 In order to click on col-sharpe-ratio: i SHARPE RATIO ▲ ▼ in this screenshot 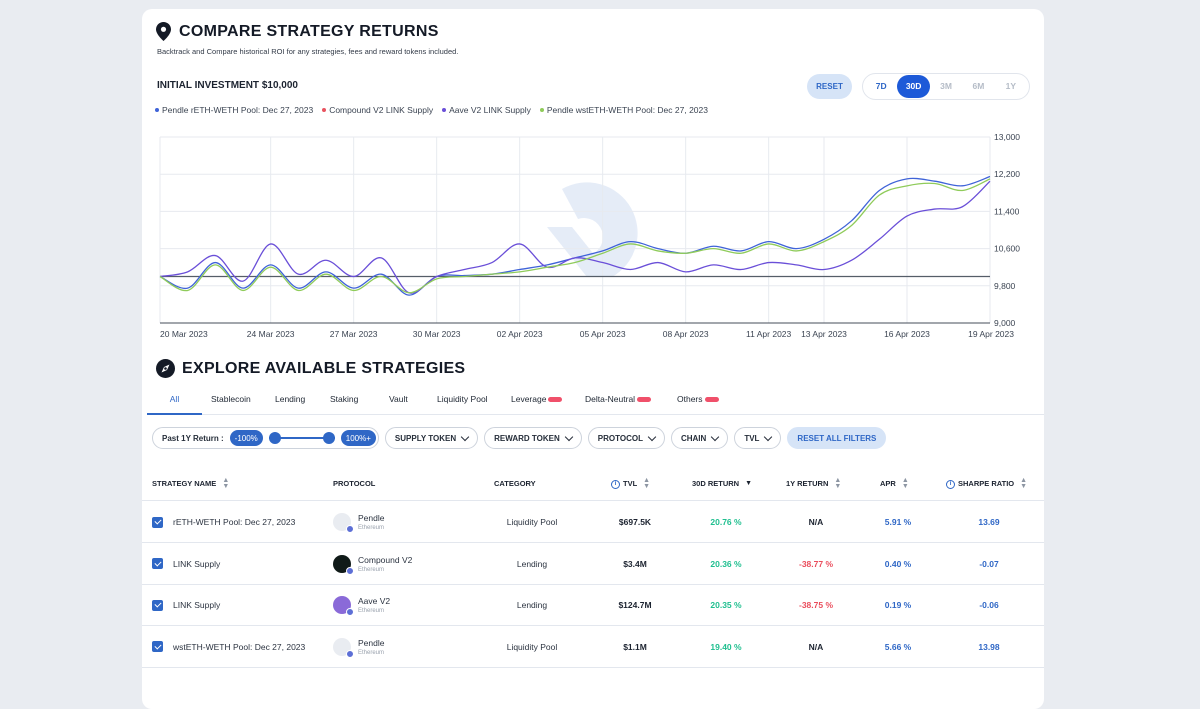, I will do `click(986, 484)`.